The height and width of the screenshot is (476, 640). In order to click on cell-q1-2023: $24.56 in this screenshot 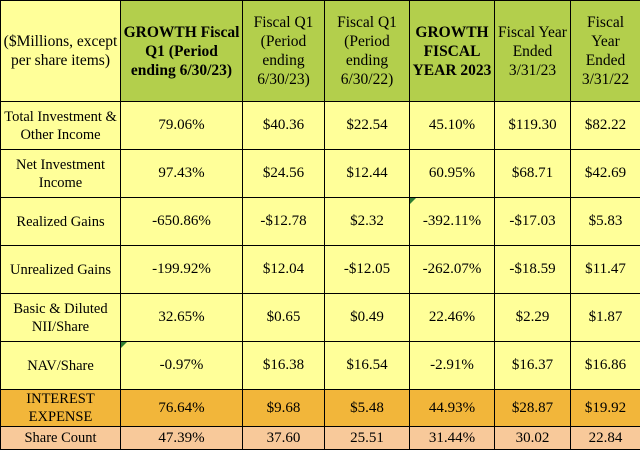, I will do `click(283, 173)`.